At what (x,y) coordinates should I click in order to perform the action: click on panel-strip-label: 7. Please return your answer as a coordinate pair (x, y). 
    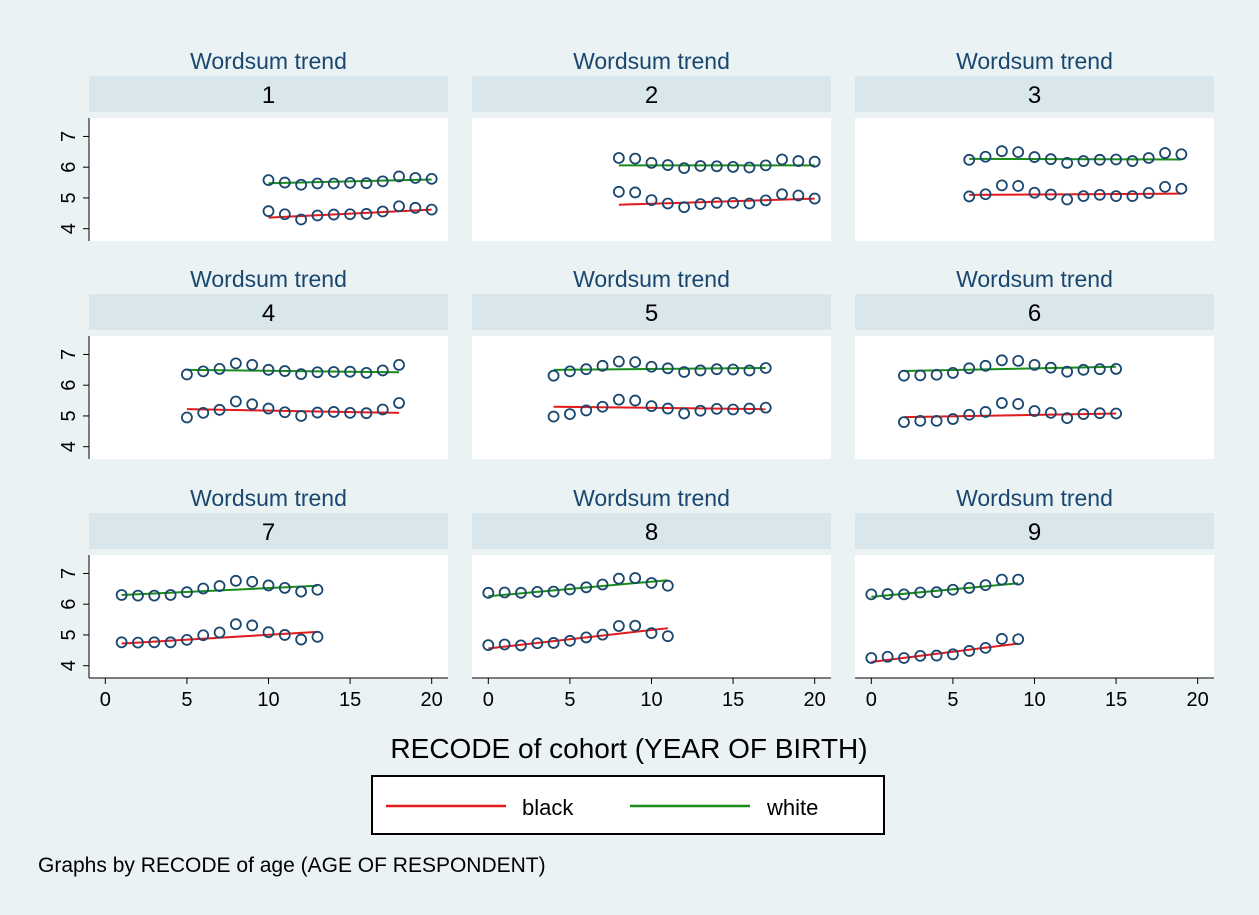
    Looking at the image, I should click on (268, 532).